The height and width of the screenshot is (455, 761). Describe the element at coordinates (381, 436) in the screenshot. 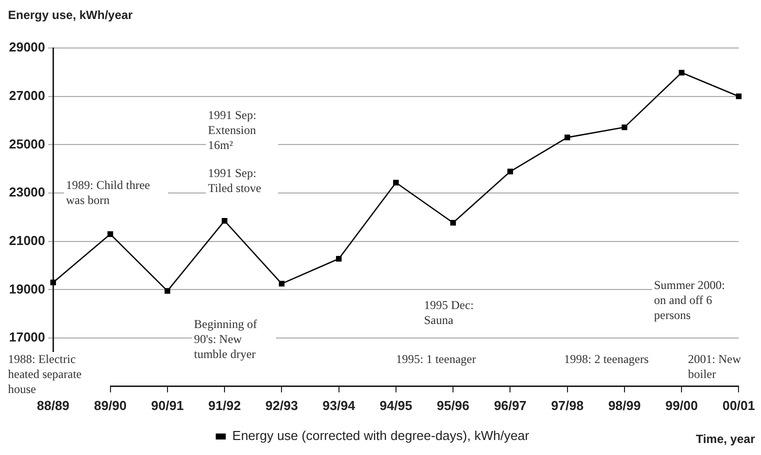

I see `legend-label: Energy use (corrected with degree-days), kWh/year` at that location.